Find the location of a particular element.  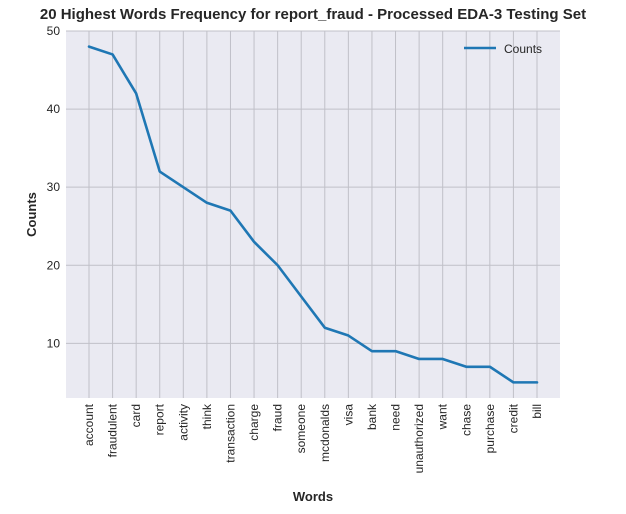

y-axis-ticks: 10 20 30 40 50 is located at coordinates (54, 187).